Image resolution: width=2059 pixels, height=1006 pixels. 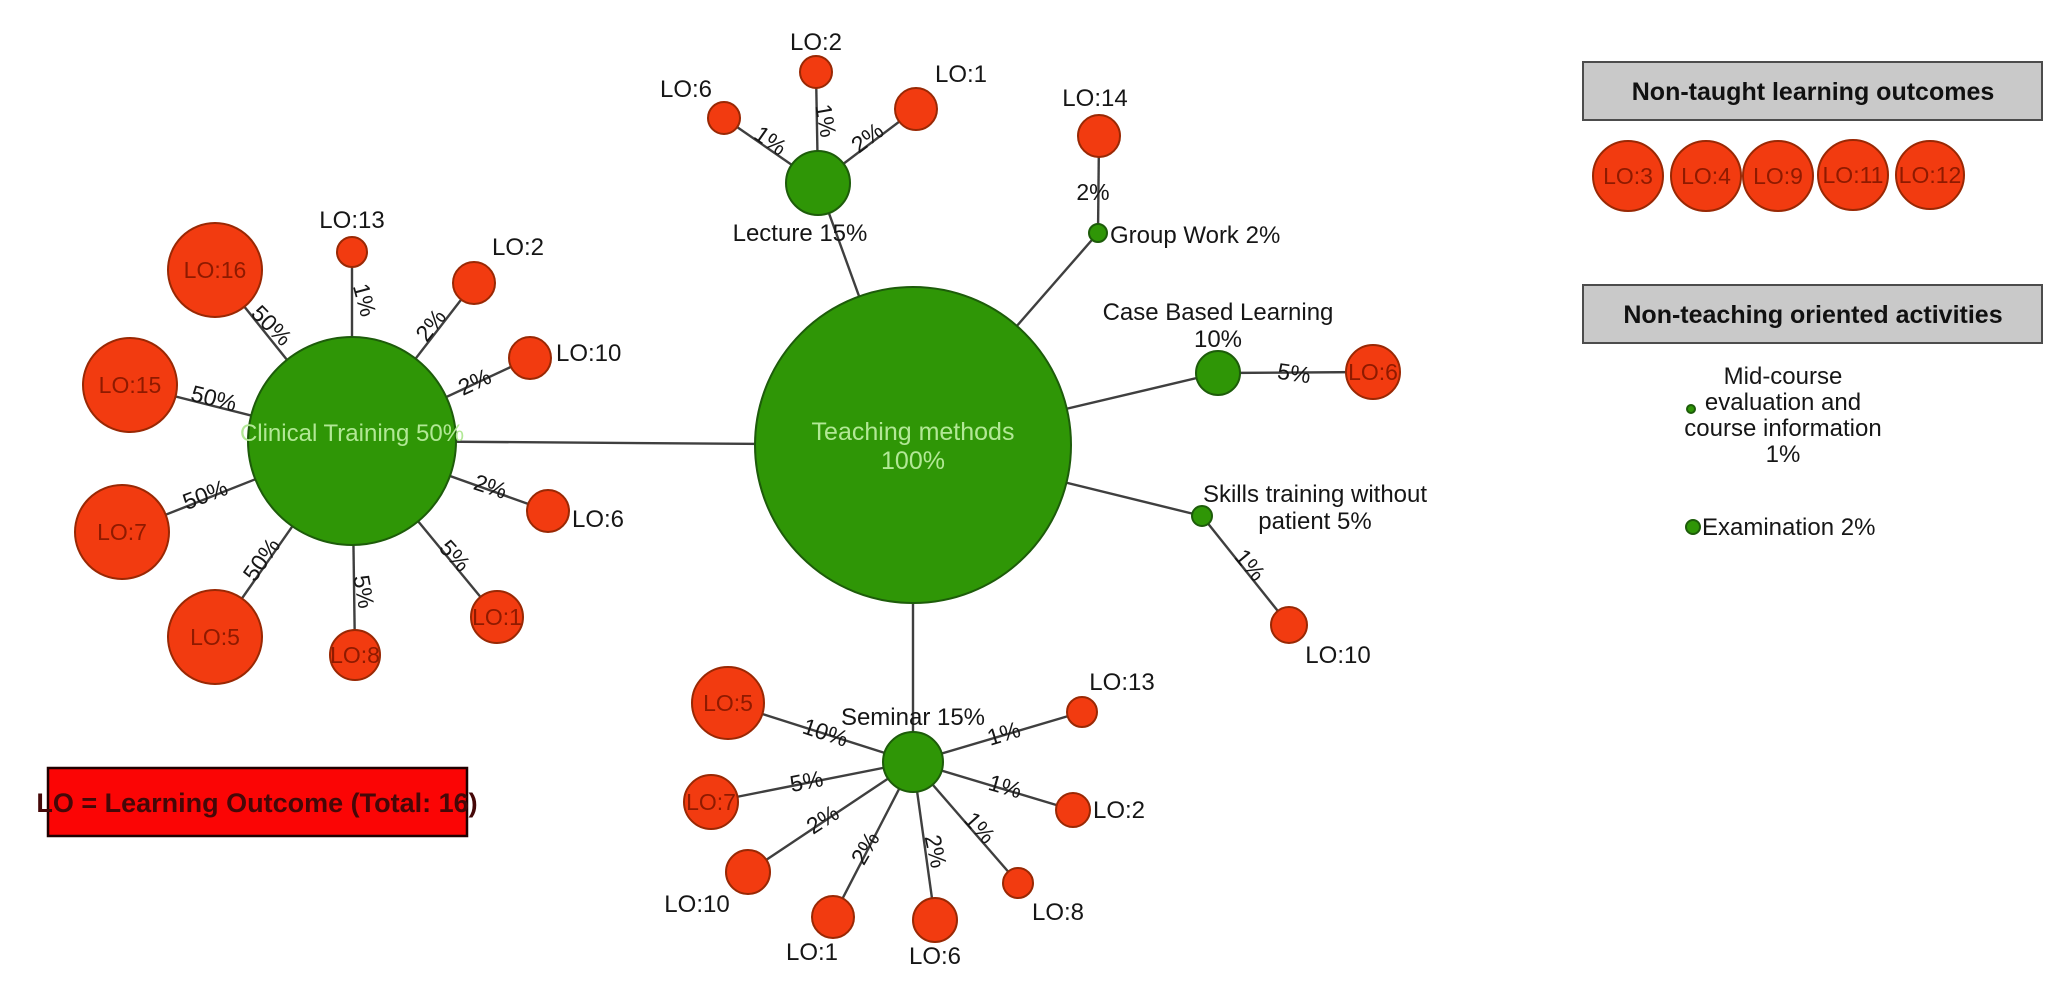 I want to click on casebased-sat-lo6-label: LO:6, so click(x=1373, y=372).